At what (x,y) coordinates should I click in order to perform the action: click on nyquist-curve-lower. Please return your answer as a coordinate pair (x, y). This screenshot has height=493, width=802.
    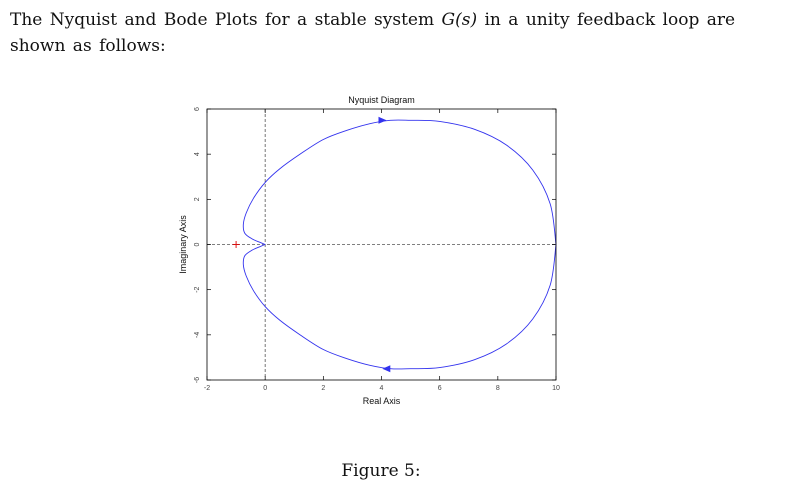
    Looking at the image, I should click on (399, 307).